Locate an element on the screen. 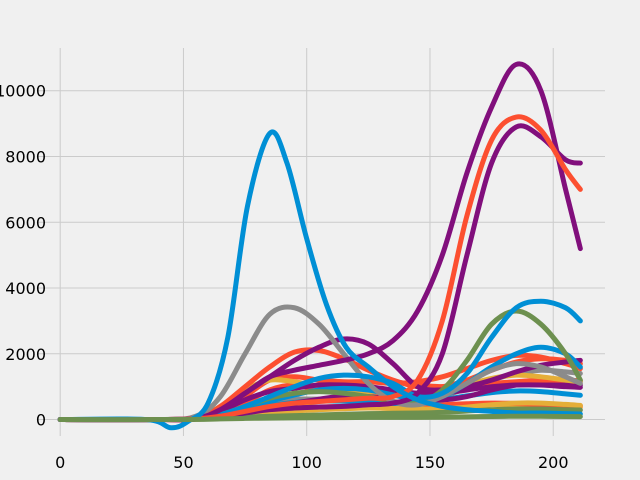  x-tick-label-2: 100 is located at coordinates (306, 462).